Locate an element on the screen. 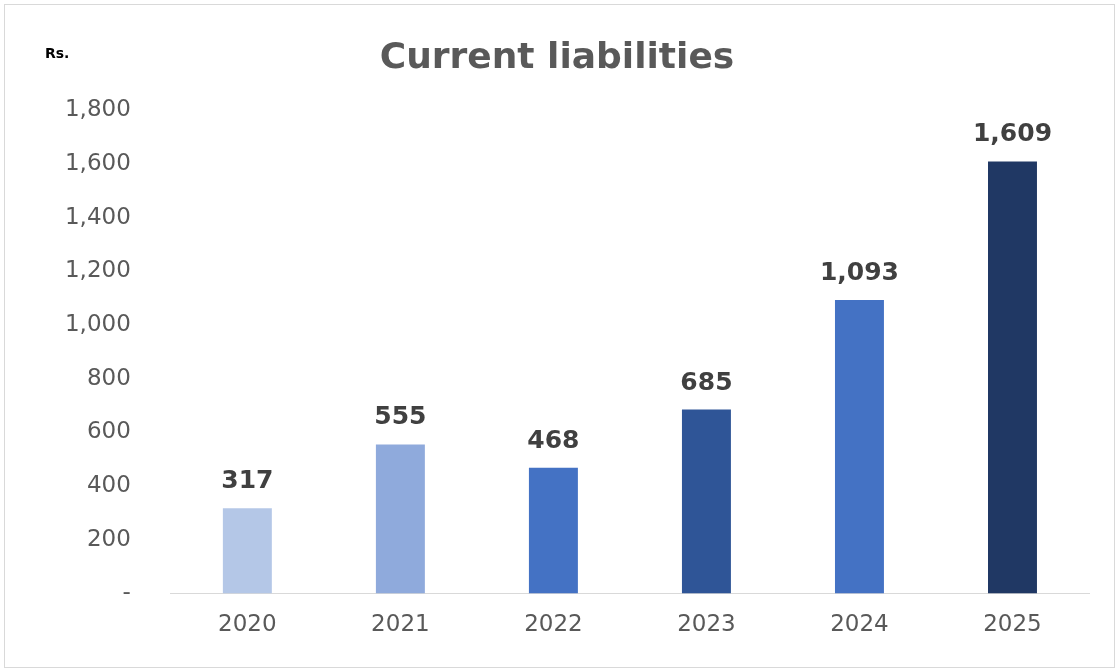  y-tick-label: 1,200 is located at coordinates (97, 269).